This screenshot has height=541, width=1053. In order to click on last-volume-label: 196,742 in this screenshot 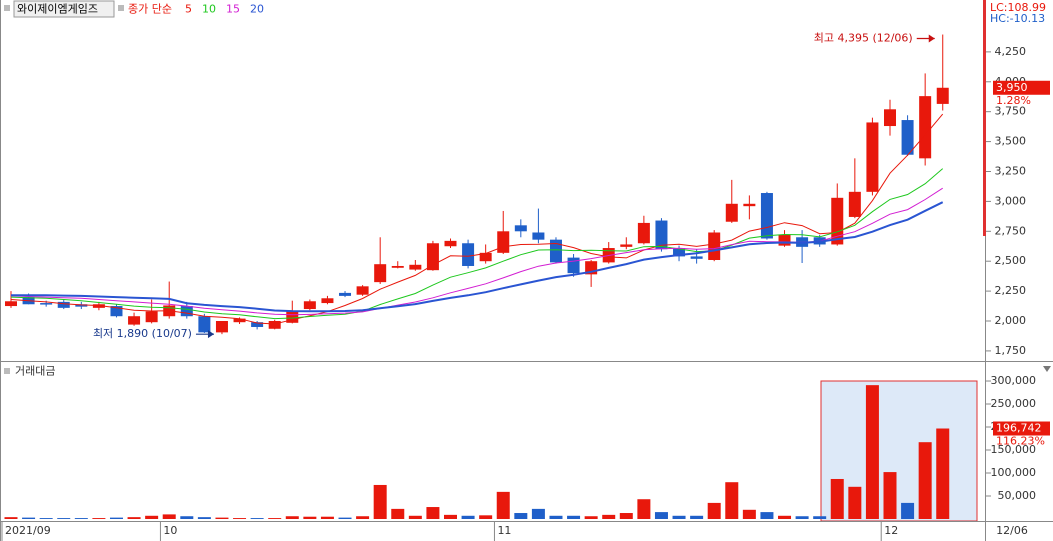, I will do `click(1019, 428)`.